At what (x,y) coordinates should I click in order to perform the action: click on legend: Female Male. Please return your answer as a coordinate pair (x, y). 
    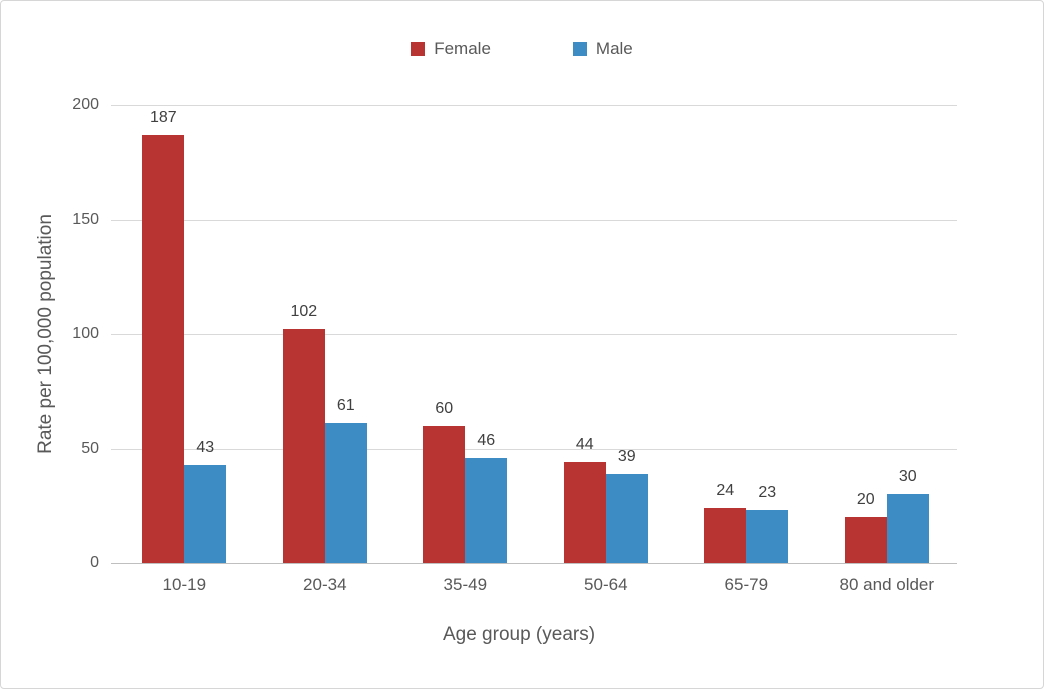
    Looking at the image, I should click on (522, 49).